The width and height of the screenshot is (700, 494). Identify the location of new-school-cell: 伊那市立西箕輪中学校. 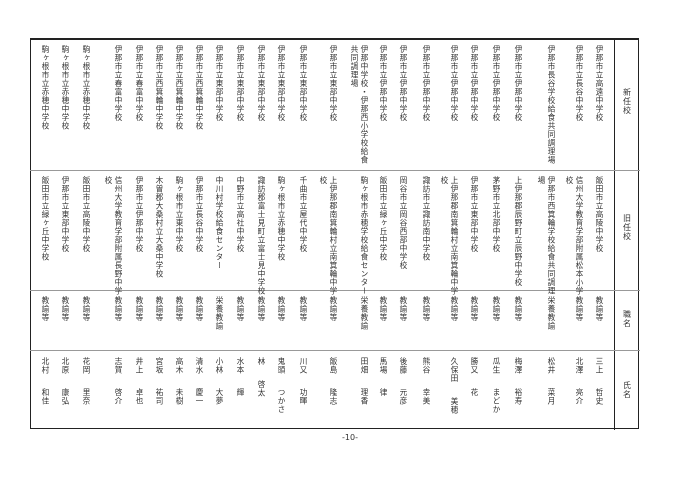
(159, 87).